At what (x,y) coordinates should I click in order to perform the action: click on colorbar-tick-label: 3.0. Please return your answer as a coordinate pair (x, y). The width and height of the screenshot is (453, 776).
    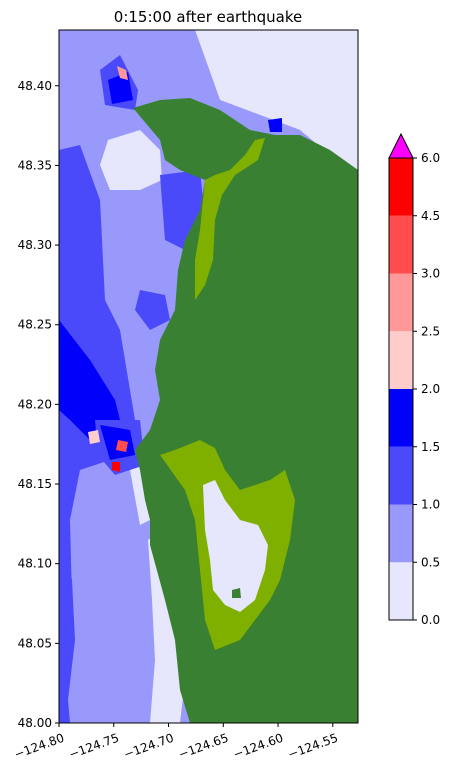
    Looking at the image, I should click on (430, 274).